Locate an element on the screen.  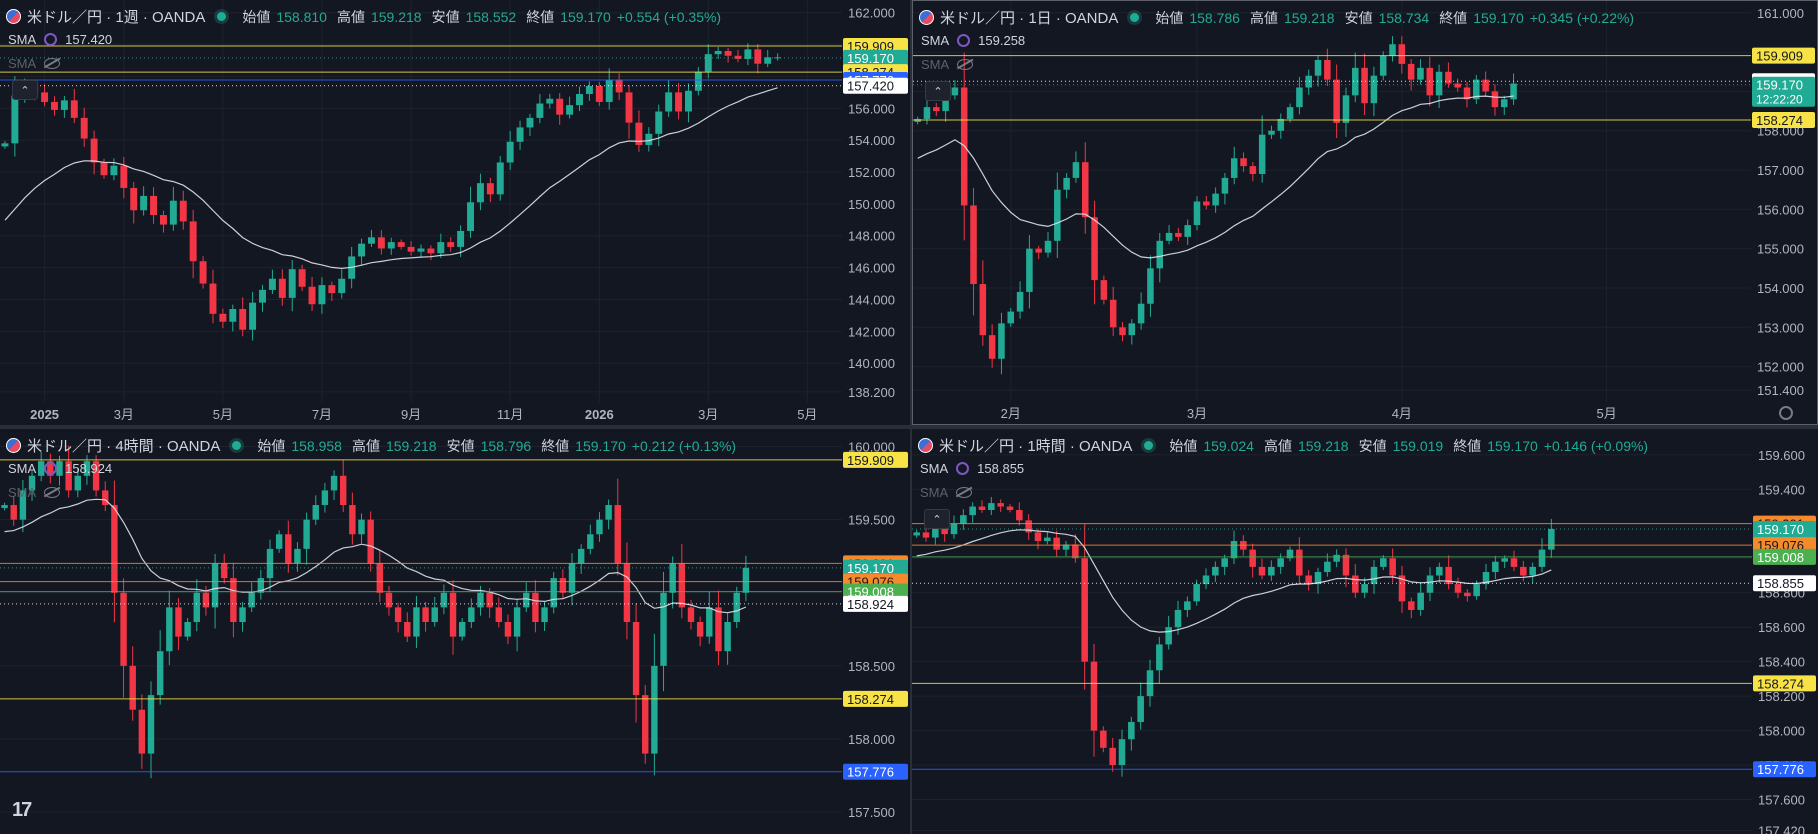
symbol-title: 米ドル／円 · 1日 · OANDA is located at coordinates (1029, 18).